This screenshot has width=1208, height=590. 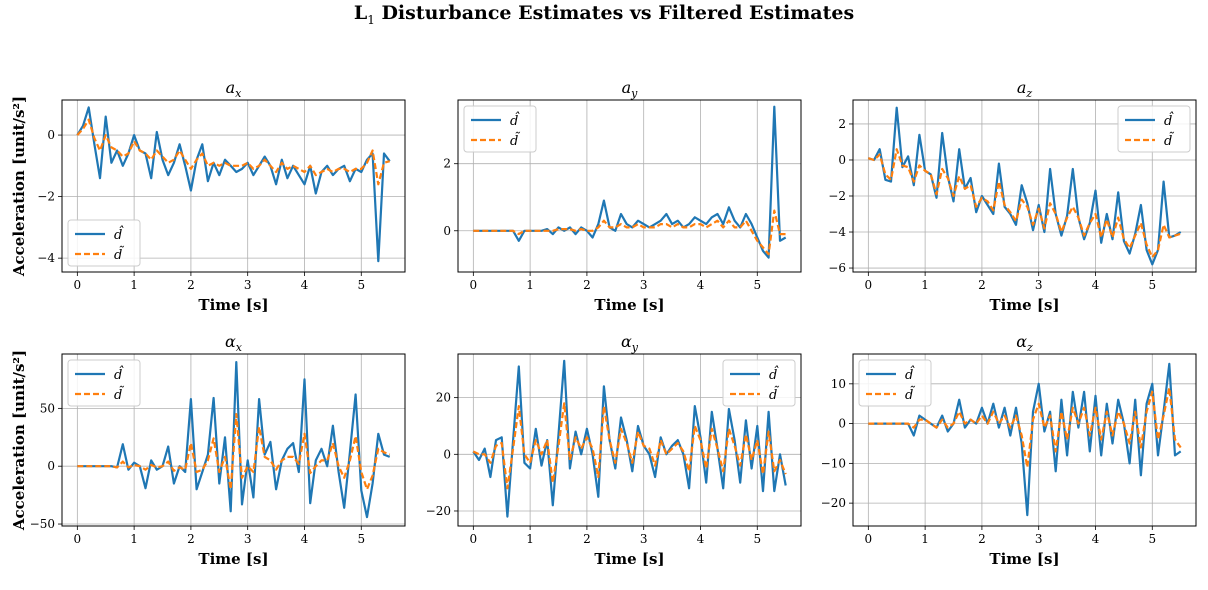 What do you see at coordinates (447, 164) in the screenshot?
I see `y-tick-label: 2` at bounding box center [447, 164].